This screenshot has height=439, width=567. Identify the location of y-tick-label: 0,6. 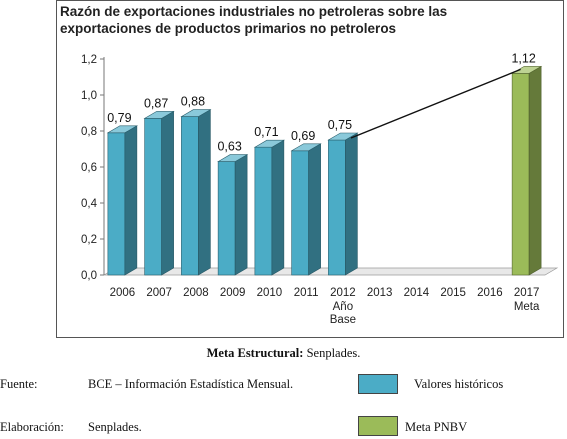
(89, 168).